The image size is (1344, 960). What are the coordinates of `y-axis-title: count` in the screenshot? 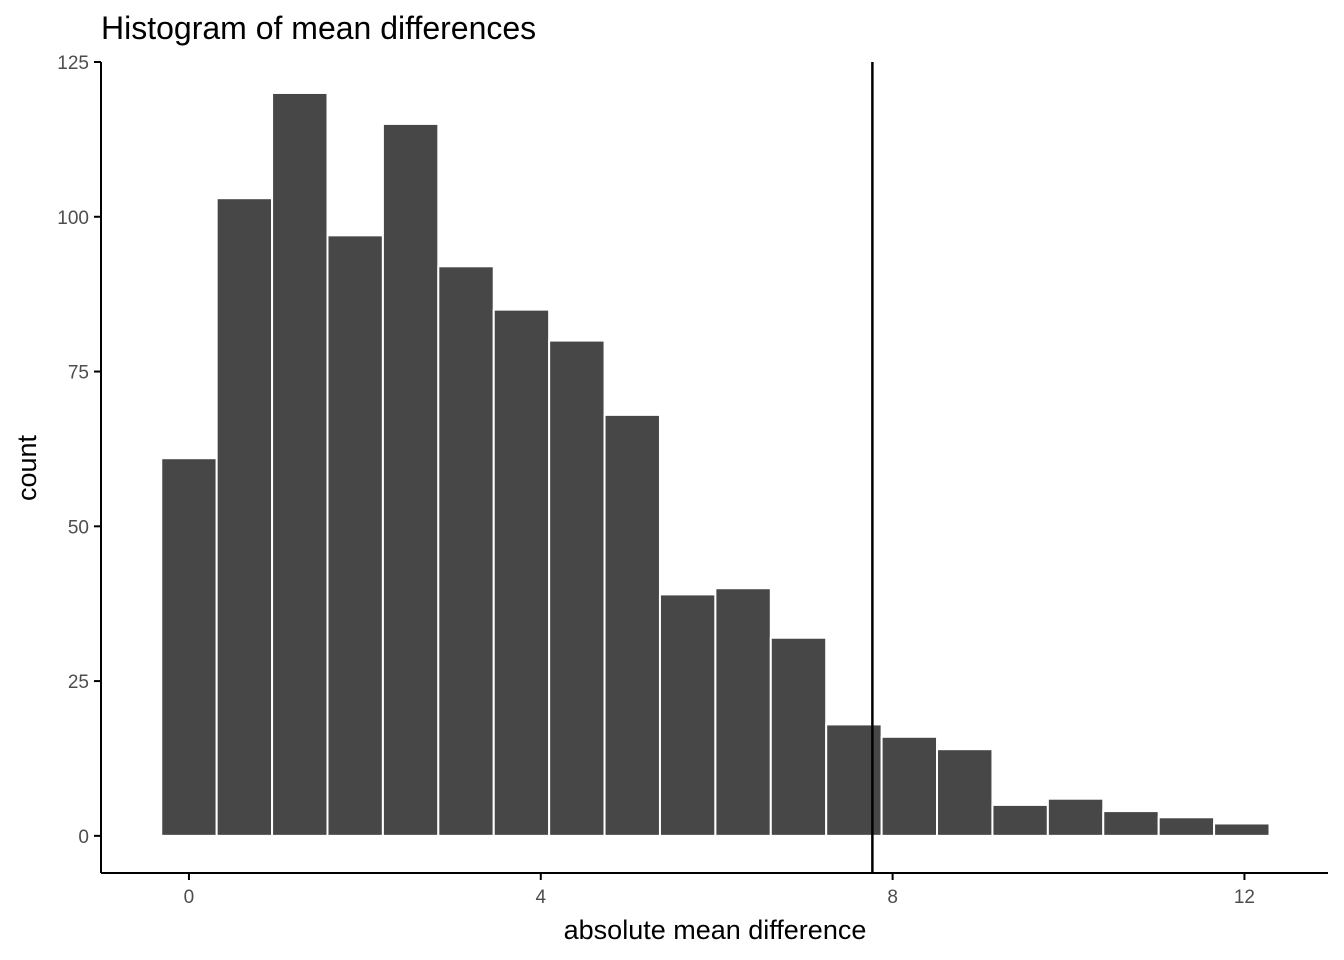 It's located at (27, 467).